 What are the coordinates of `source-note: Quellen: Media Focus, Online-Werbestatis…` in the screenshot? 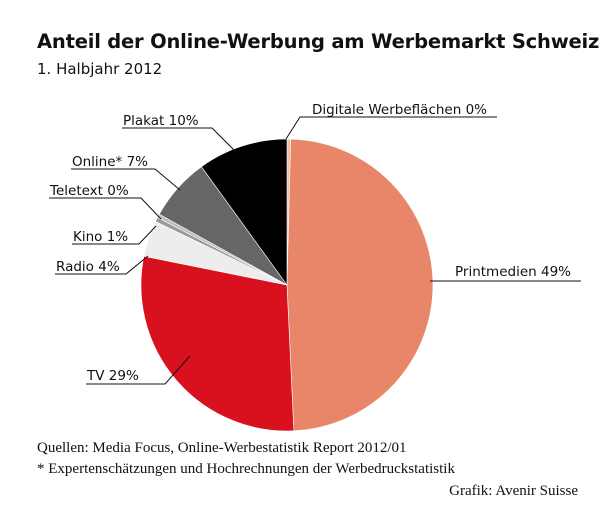 It's located at (222, 448).